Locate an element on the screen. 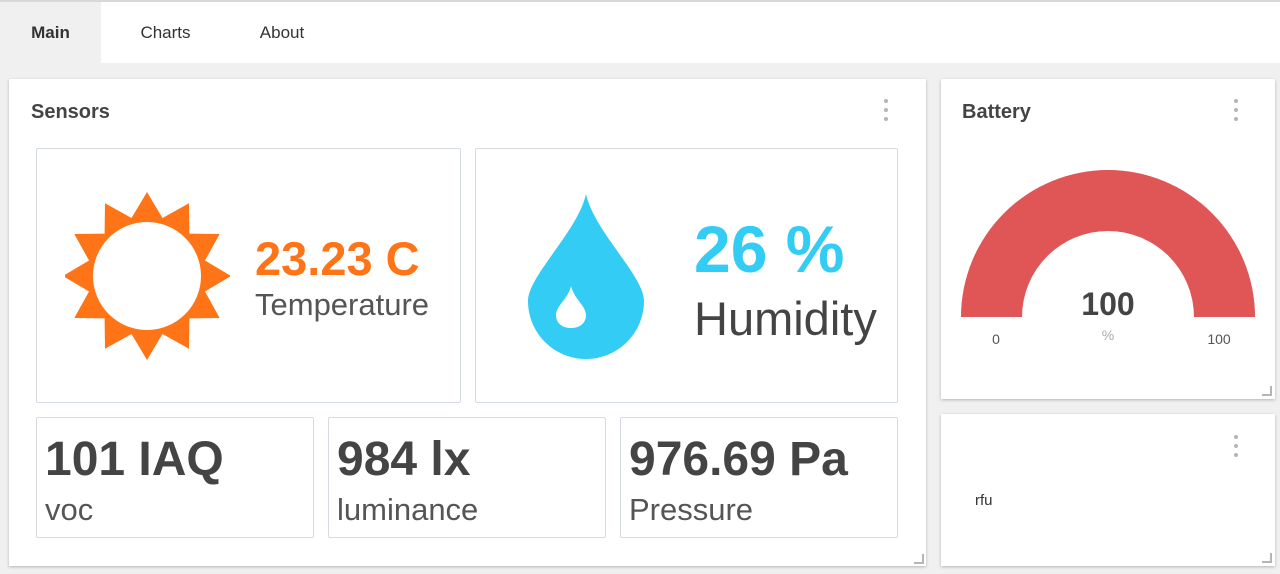 This screenshot has width=1280, height=574. battery-card: Battery 100 % 0 100 is located at coordinates (1108, 239).